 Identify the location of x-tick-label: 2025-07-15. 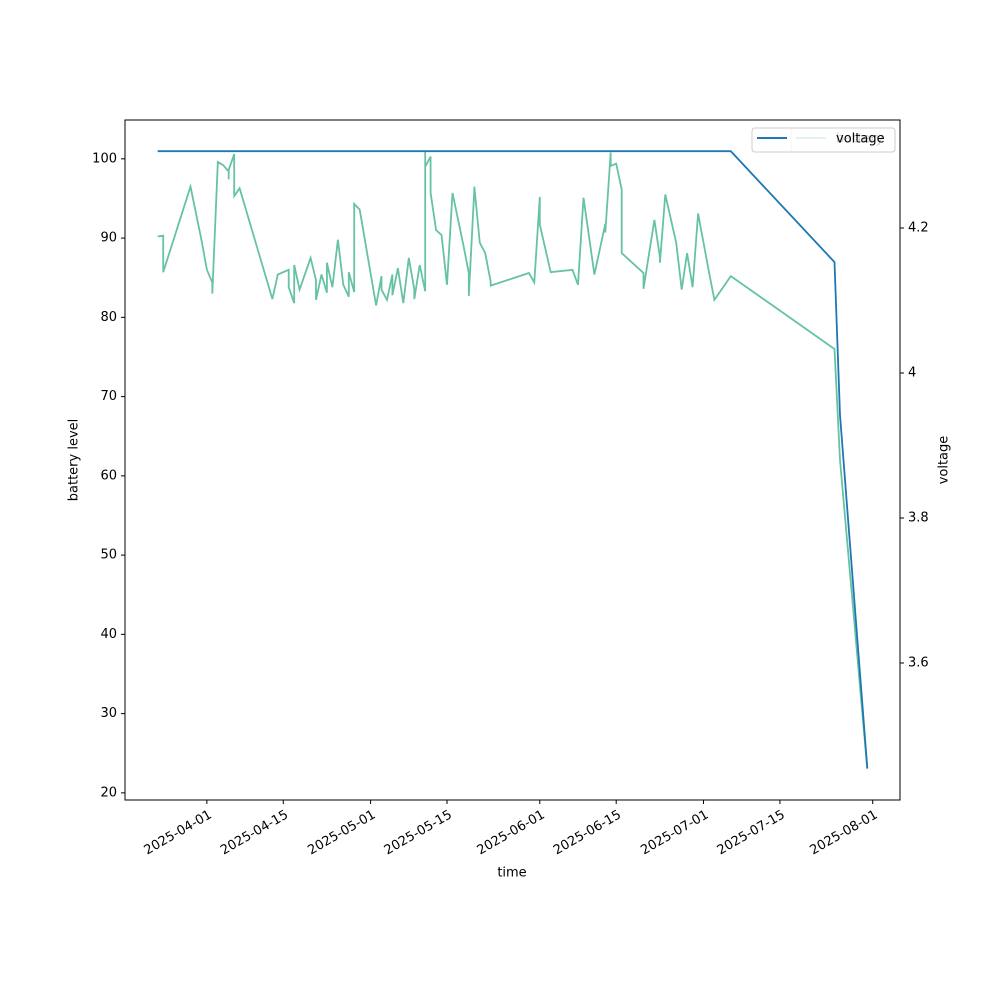
(751, 833).